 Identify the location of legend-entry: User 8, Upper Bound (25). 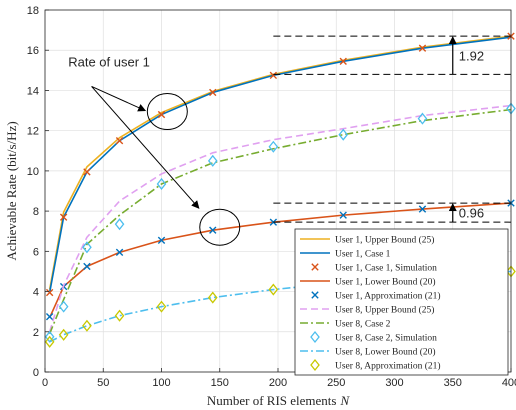
(367, 310).